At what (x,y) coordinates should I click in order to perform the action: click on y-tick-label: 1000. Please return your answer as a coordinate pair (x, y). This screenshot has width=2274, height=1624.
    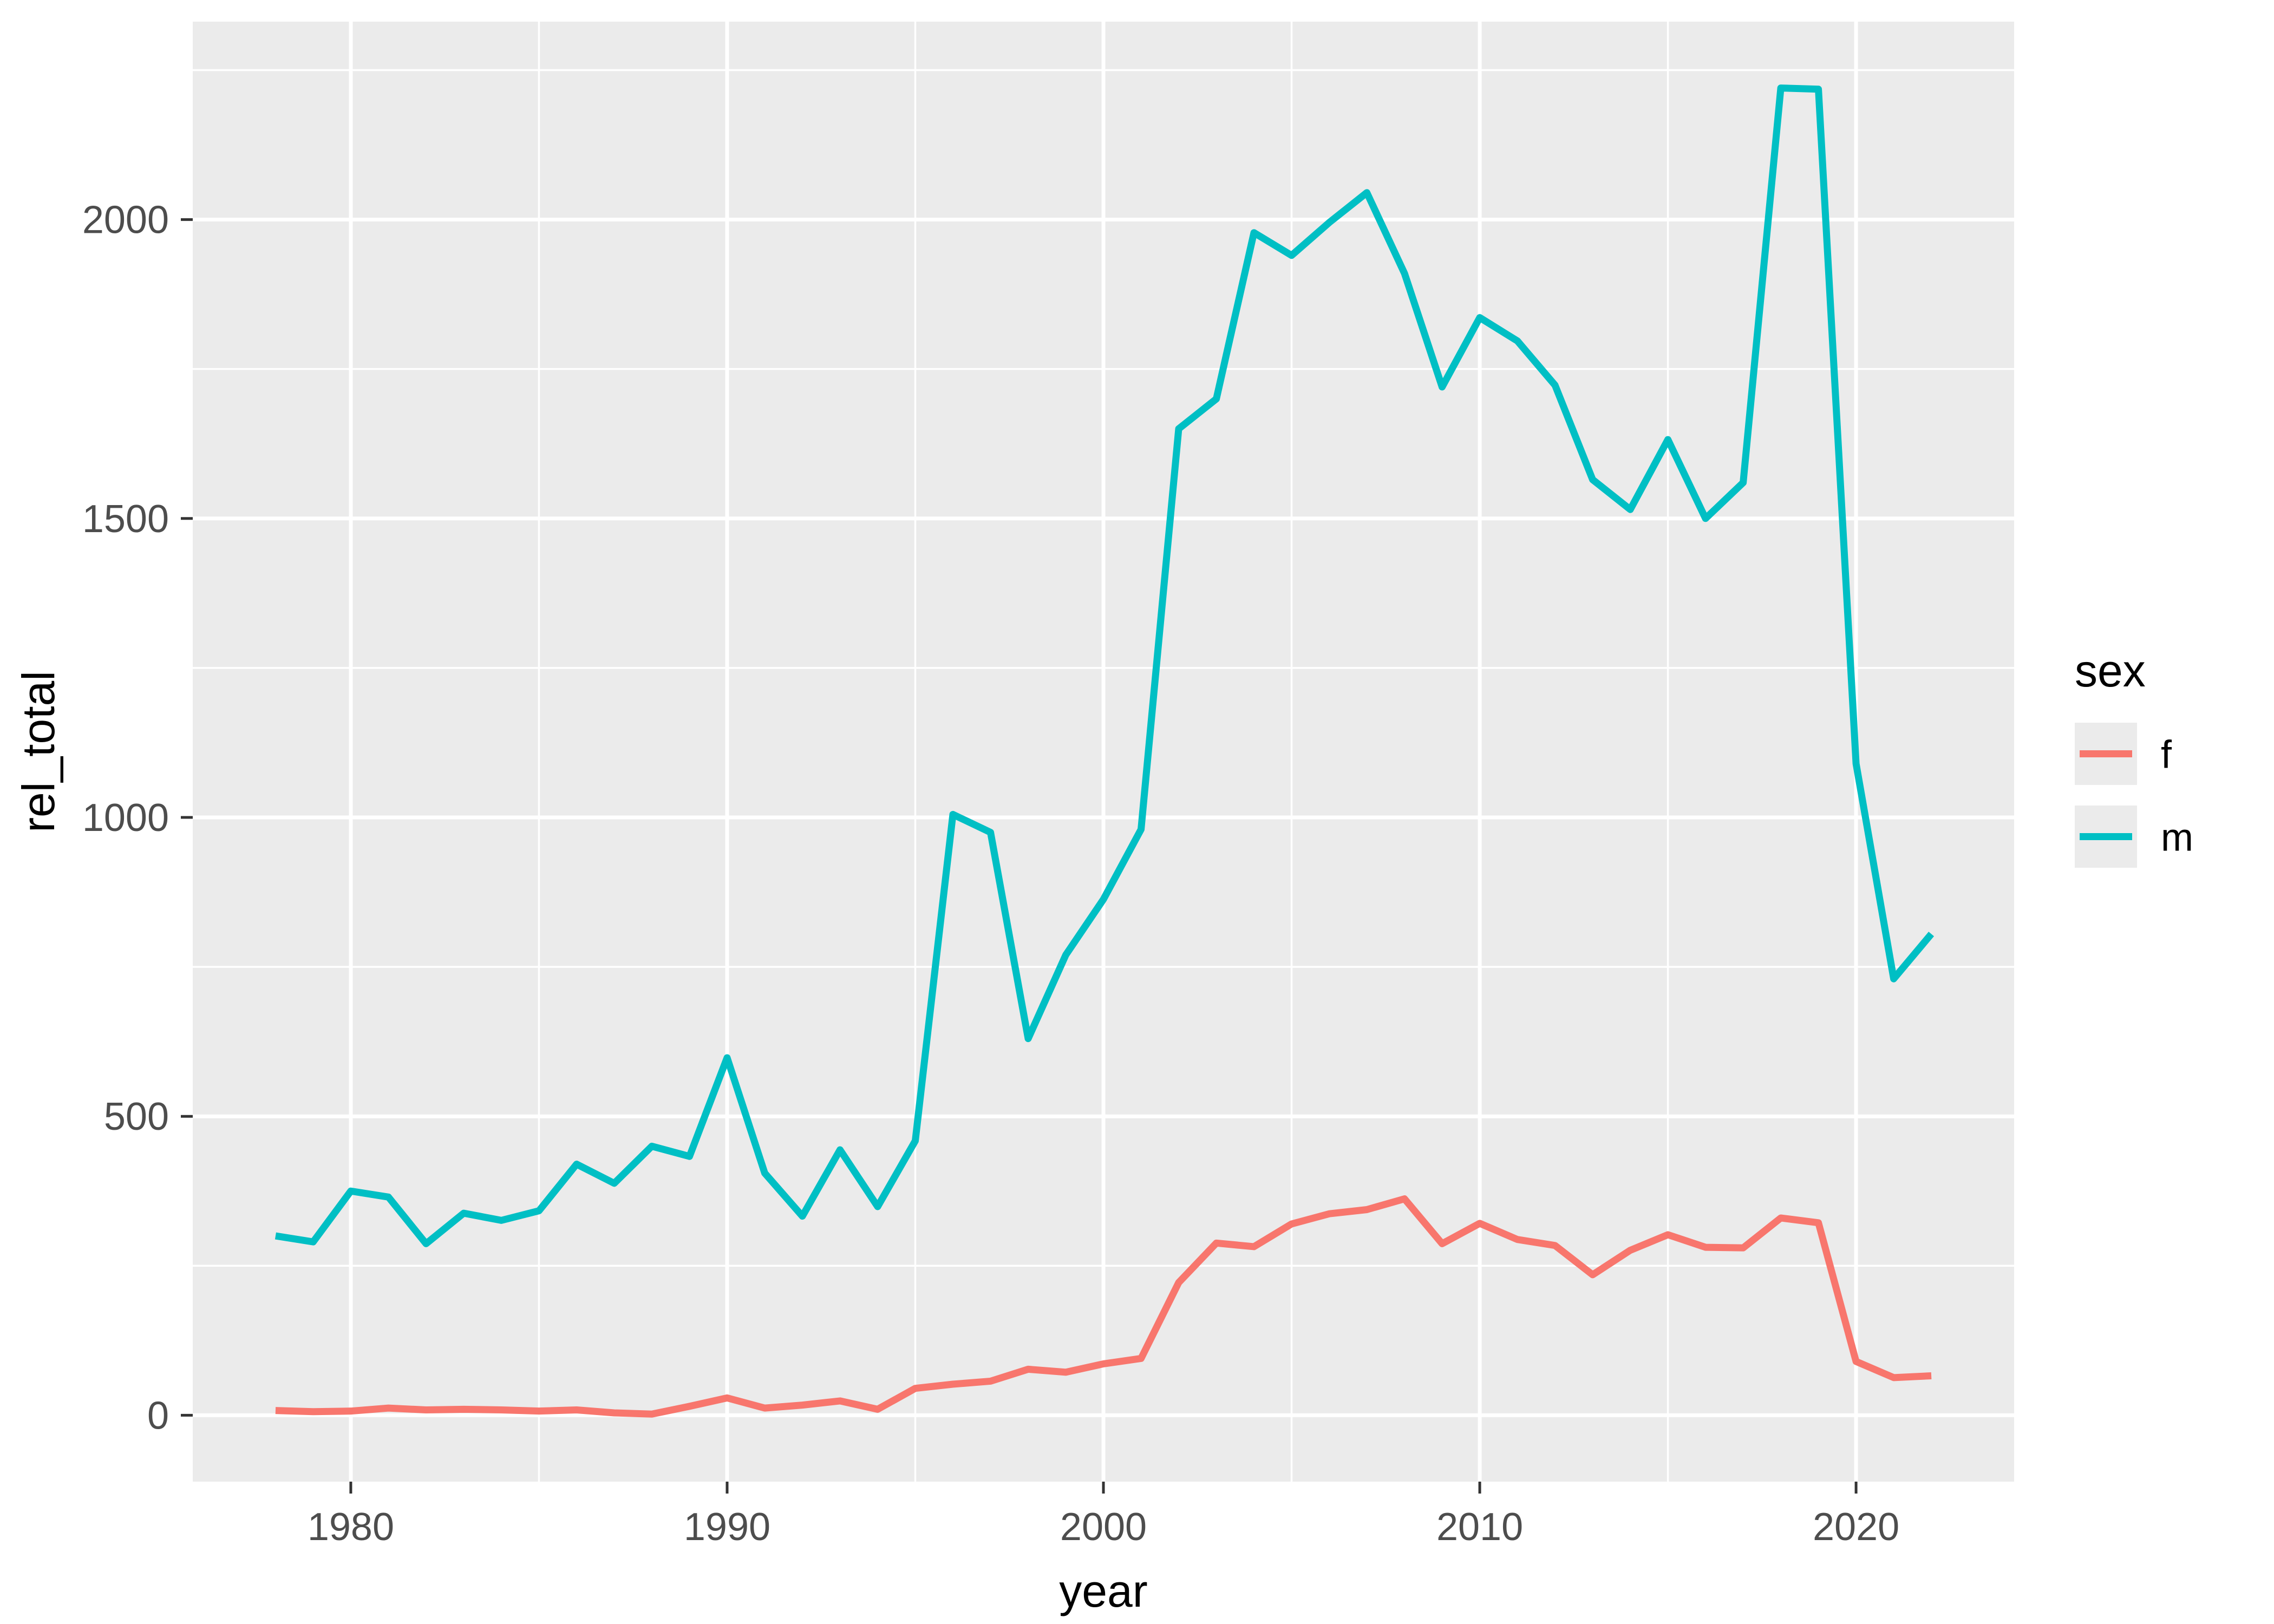
    Looking at the image, I should click on (126, 818).